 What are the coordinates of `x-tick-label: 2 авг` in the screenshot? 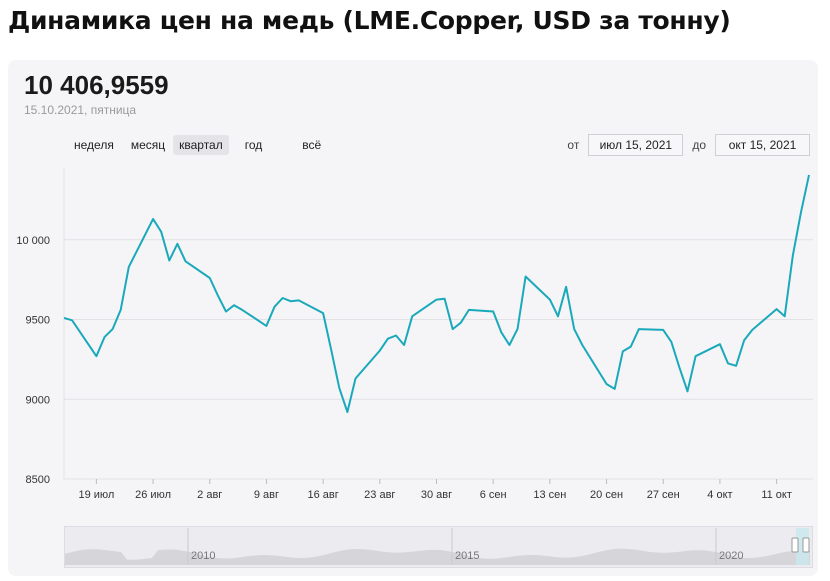 It's located at (209, 495).